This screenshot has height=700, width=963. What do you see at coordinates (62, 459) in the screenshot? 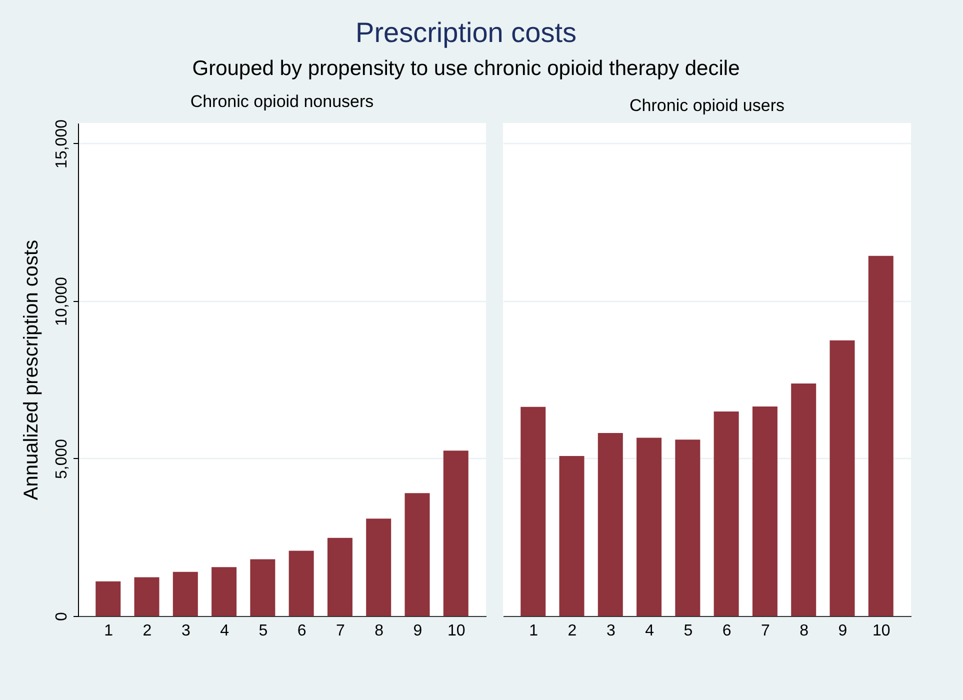
I see `y-tick-label: 5,000` at bounding box center [62, 459].